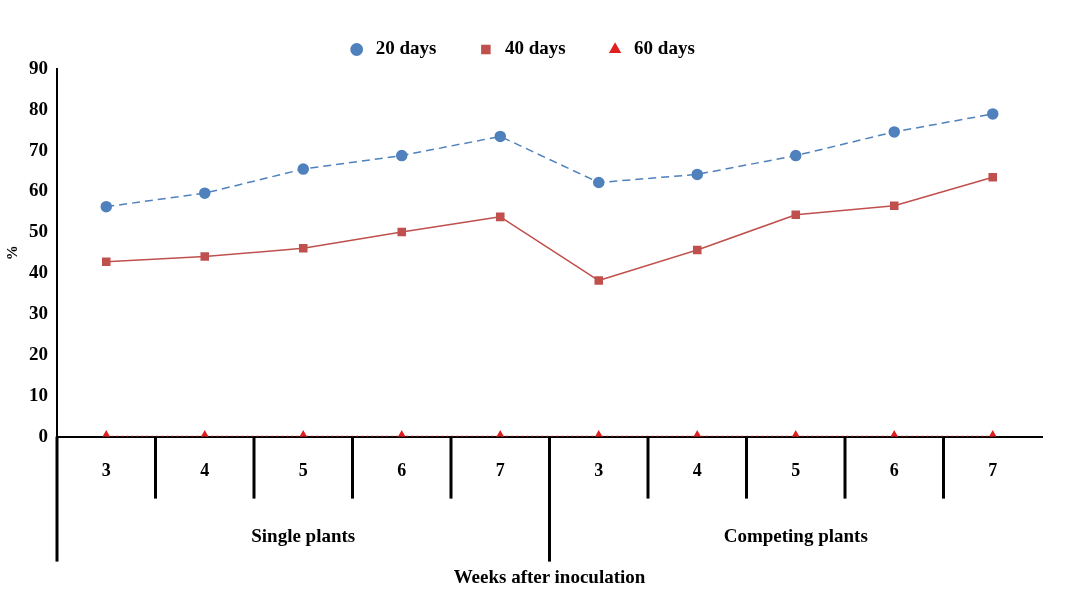 This screenshot has width=1072, height=589. What do you see at coordinates (43, 435) in the screenshot?
I see `y-tick-label: 0` at bounding box center [43, 435].